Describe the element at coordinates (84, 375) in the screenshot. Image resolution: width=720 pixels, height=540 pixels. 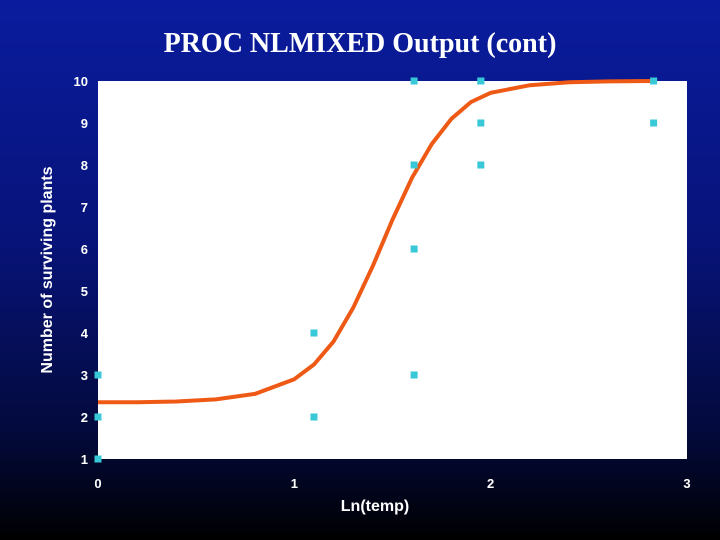
I see `y-tick-label: 3` at that location.